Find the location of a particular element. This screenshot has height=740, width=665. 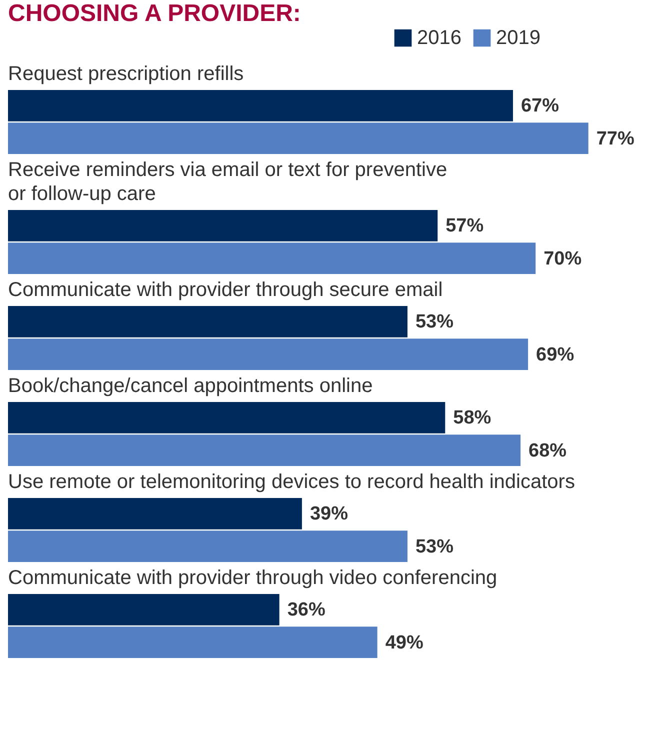

y-tick-label: Communicate with provider through secure email is located at coordinates (225, 290).